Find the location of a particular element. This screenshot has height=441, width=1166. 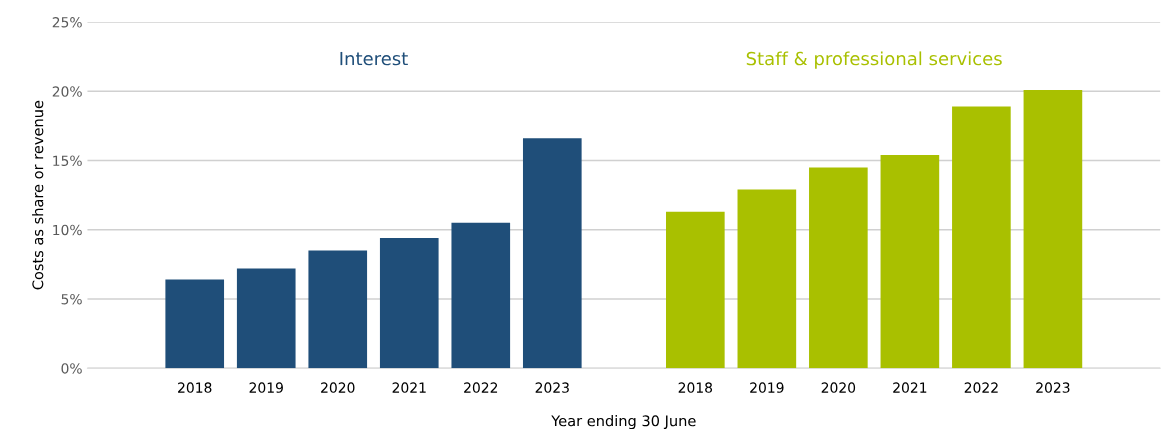

y-tick-label: 10% is located at coordinates (67, 230).